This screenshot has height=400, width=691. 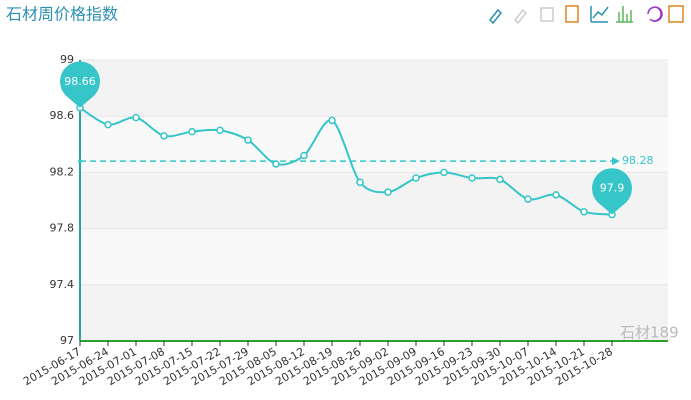 I want to click on chart-title: 石材周价格指数, so click(x=62, y=14).